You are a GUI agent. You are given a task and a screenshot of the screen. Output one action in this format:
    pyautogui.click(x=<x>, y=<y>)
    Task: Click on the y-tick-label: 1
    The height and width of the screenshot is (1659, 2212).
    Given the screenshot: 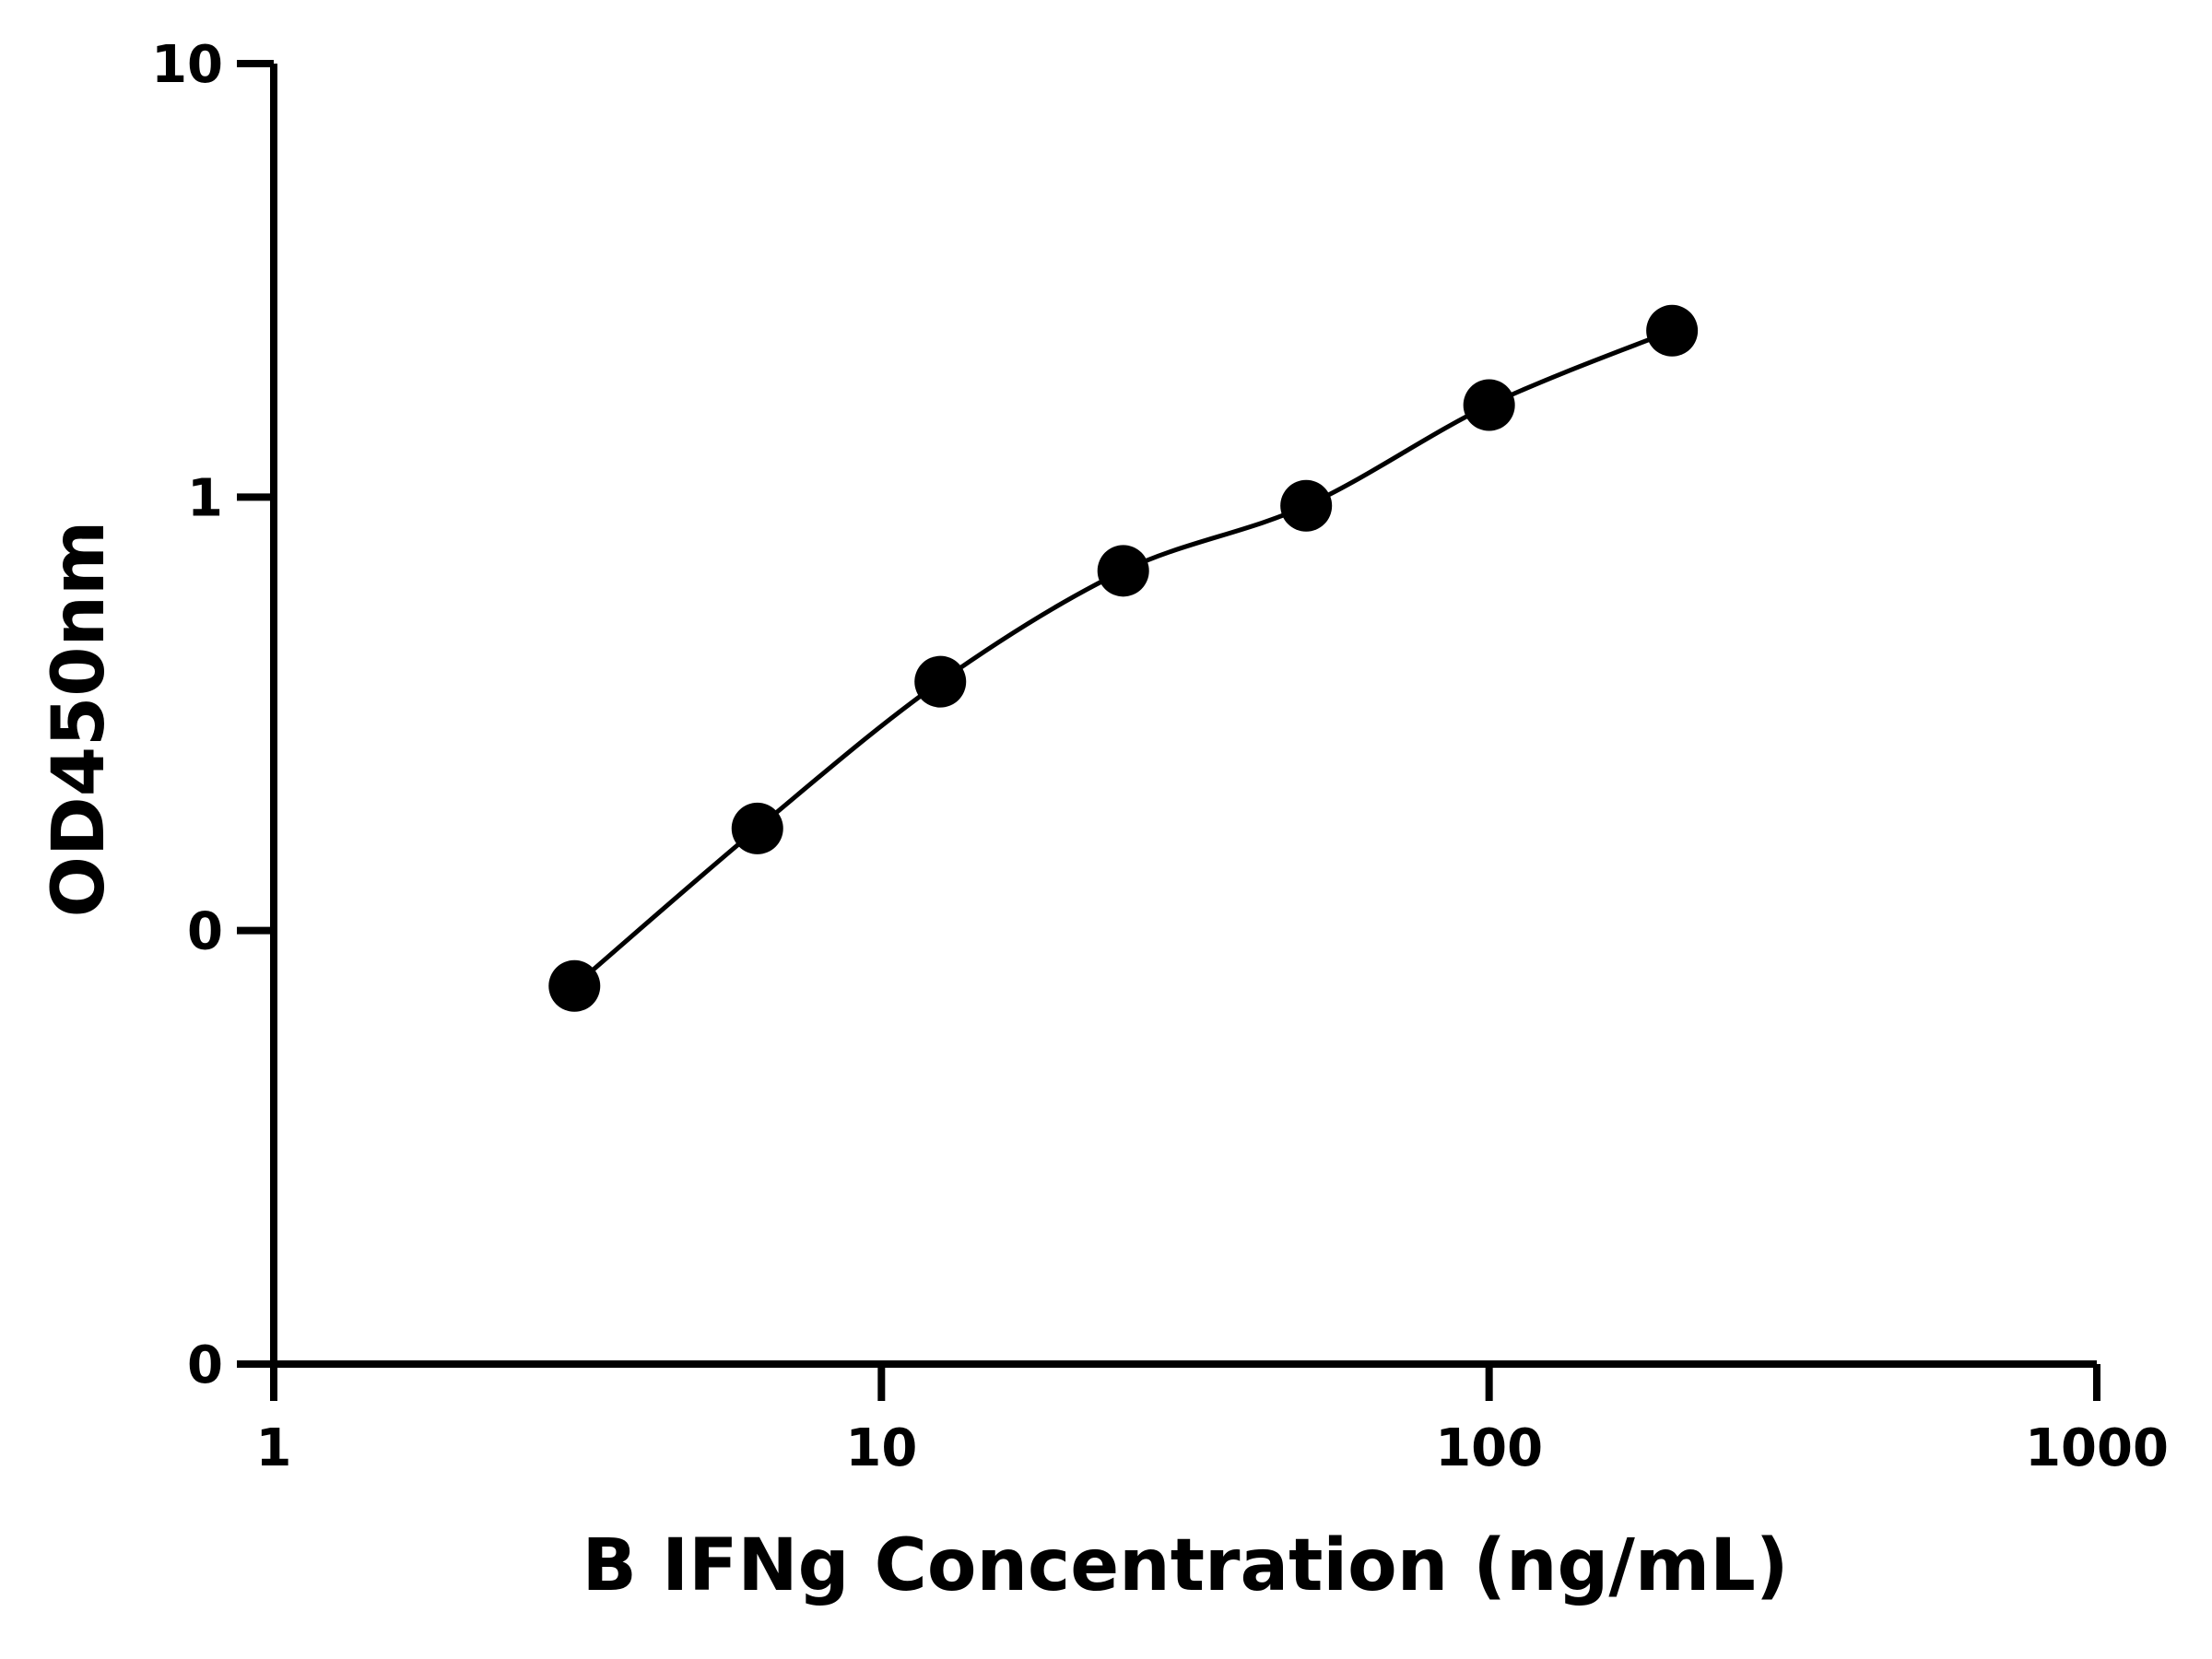 What is the action you would take?
    pyautogui.click(x=205, y=498)
    